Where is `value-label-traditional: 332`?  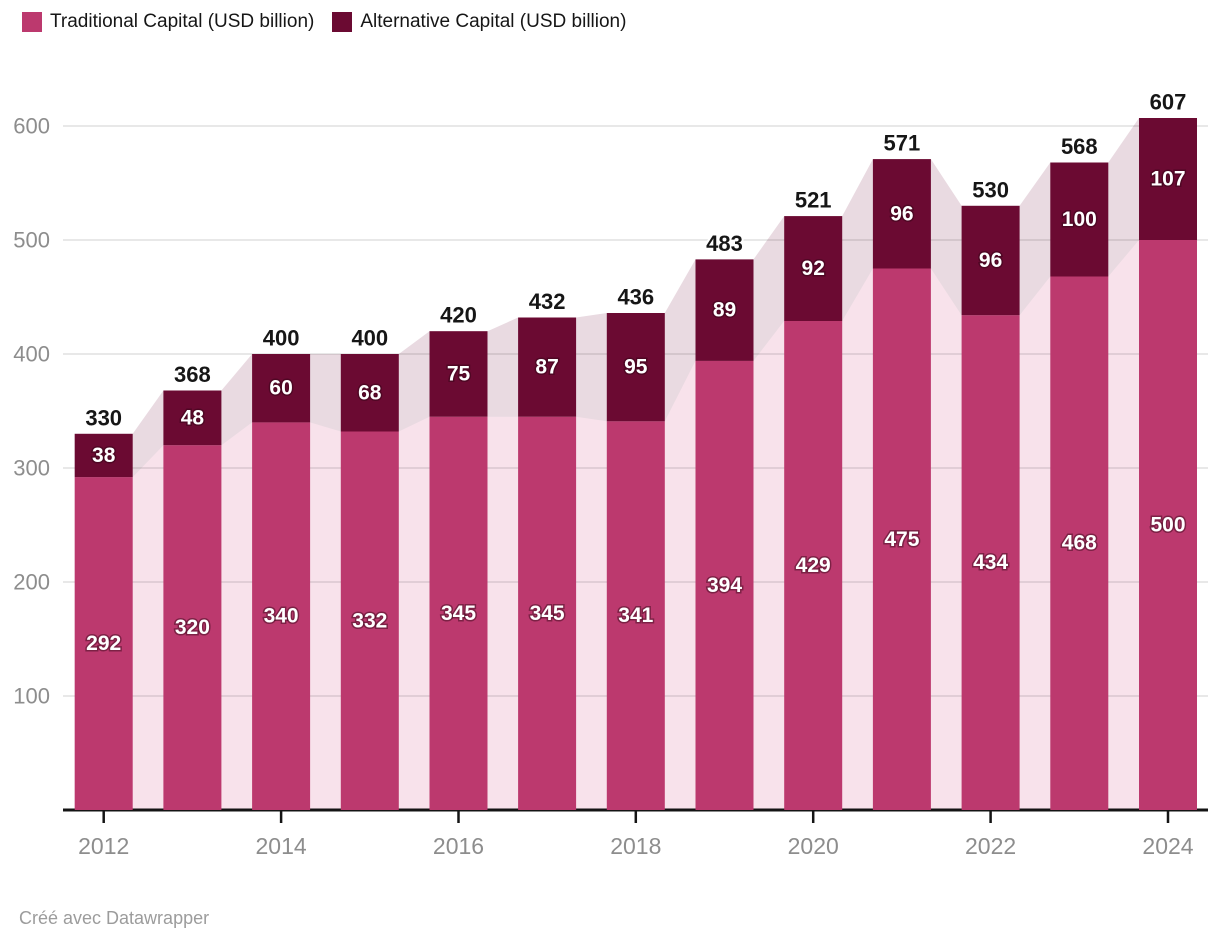
value-label-traditional: 332 is located at coordinates (369, 620).